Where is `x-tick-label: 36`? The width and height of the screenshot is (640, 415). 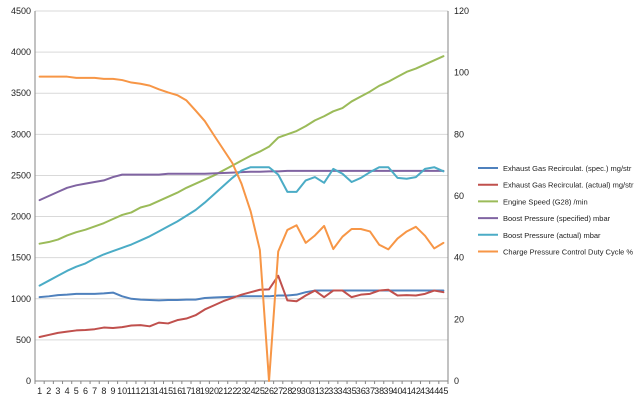 x-tick-label: 36 is located at coordinates (361, 391).